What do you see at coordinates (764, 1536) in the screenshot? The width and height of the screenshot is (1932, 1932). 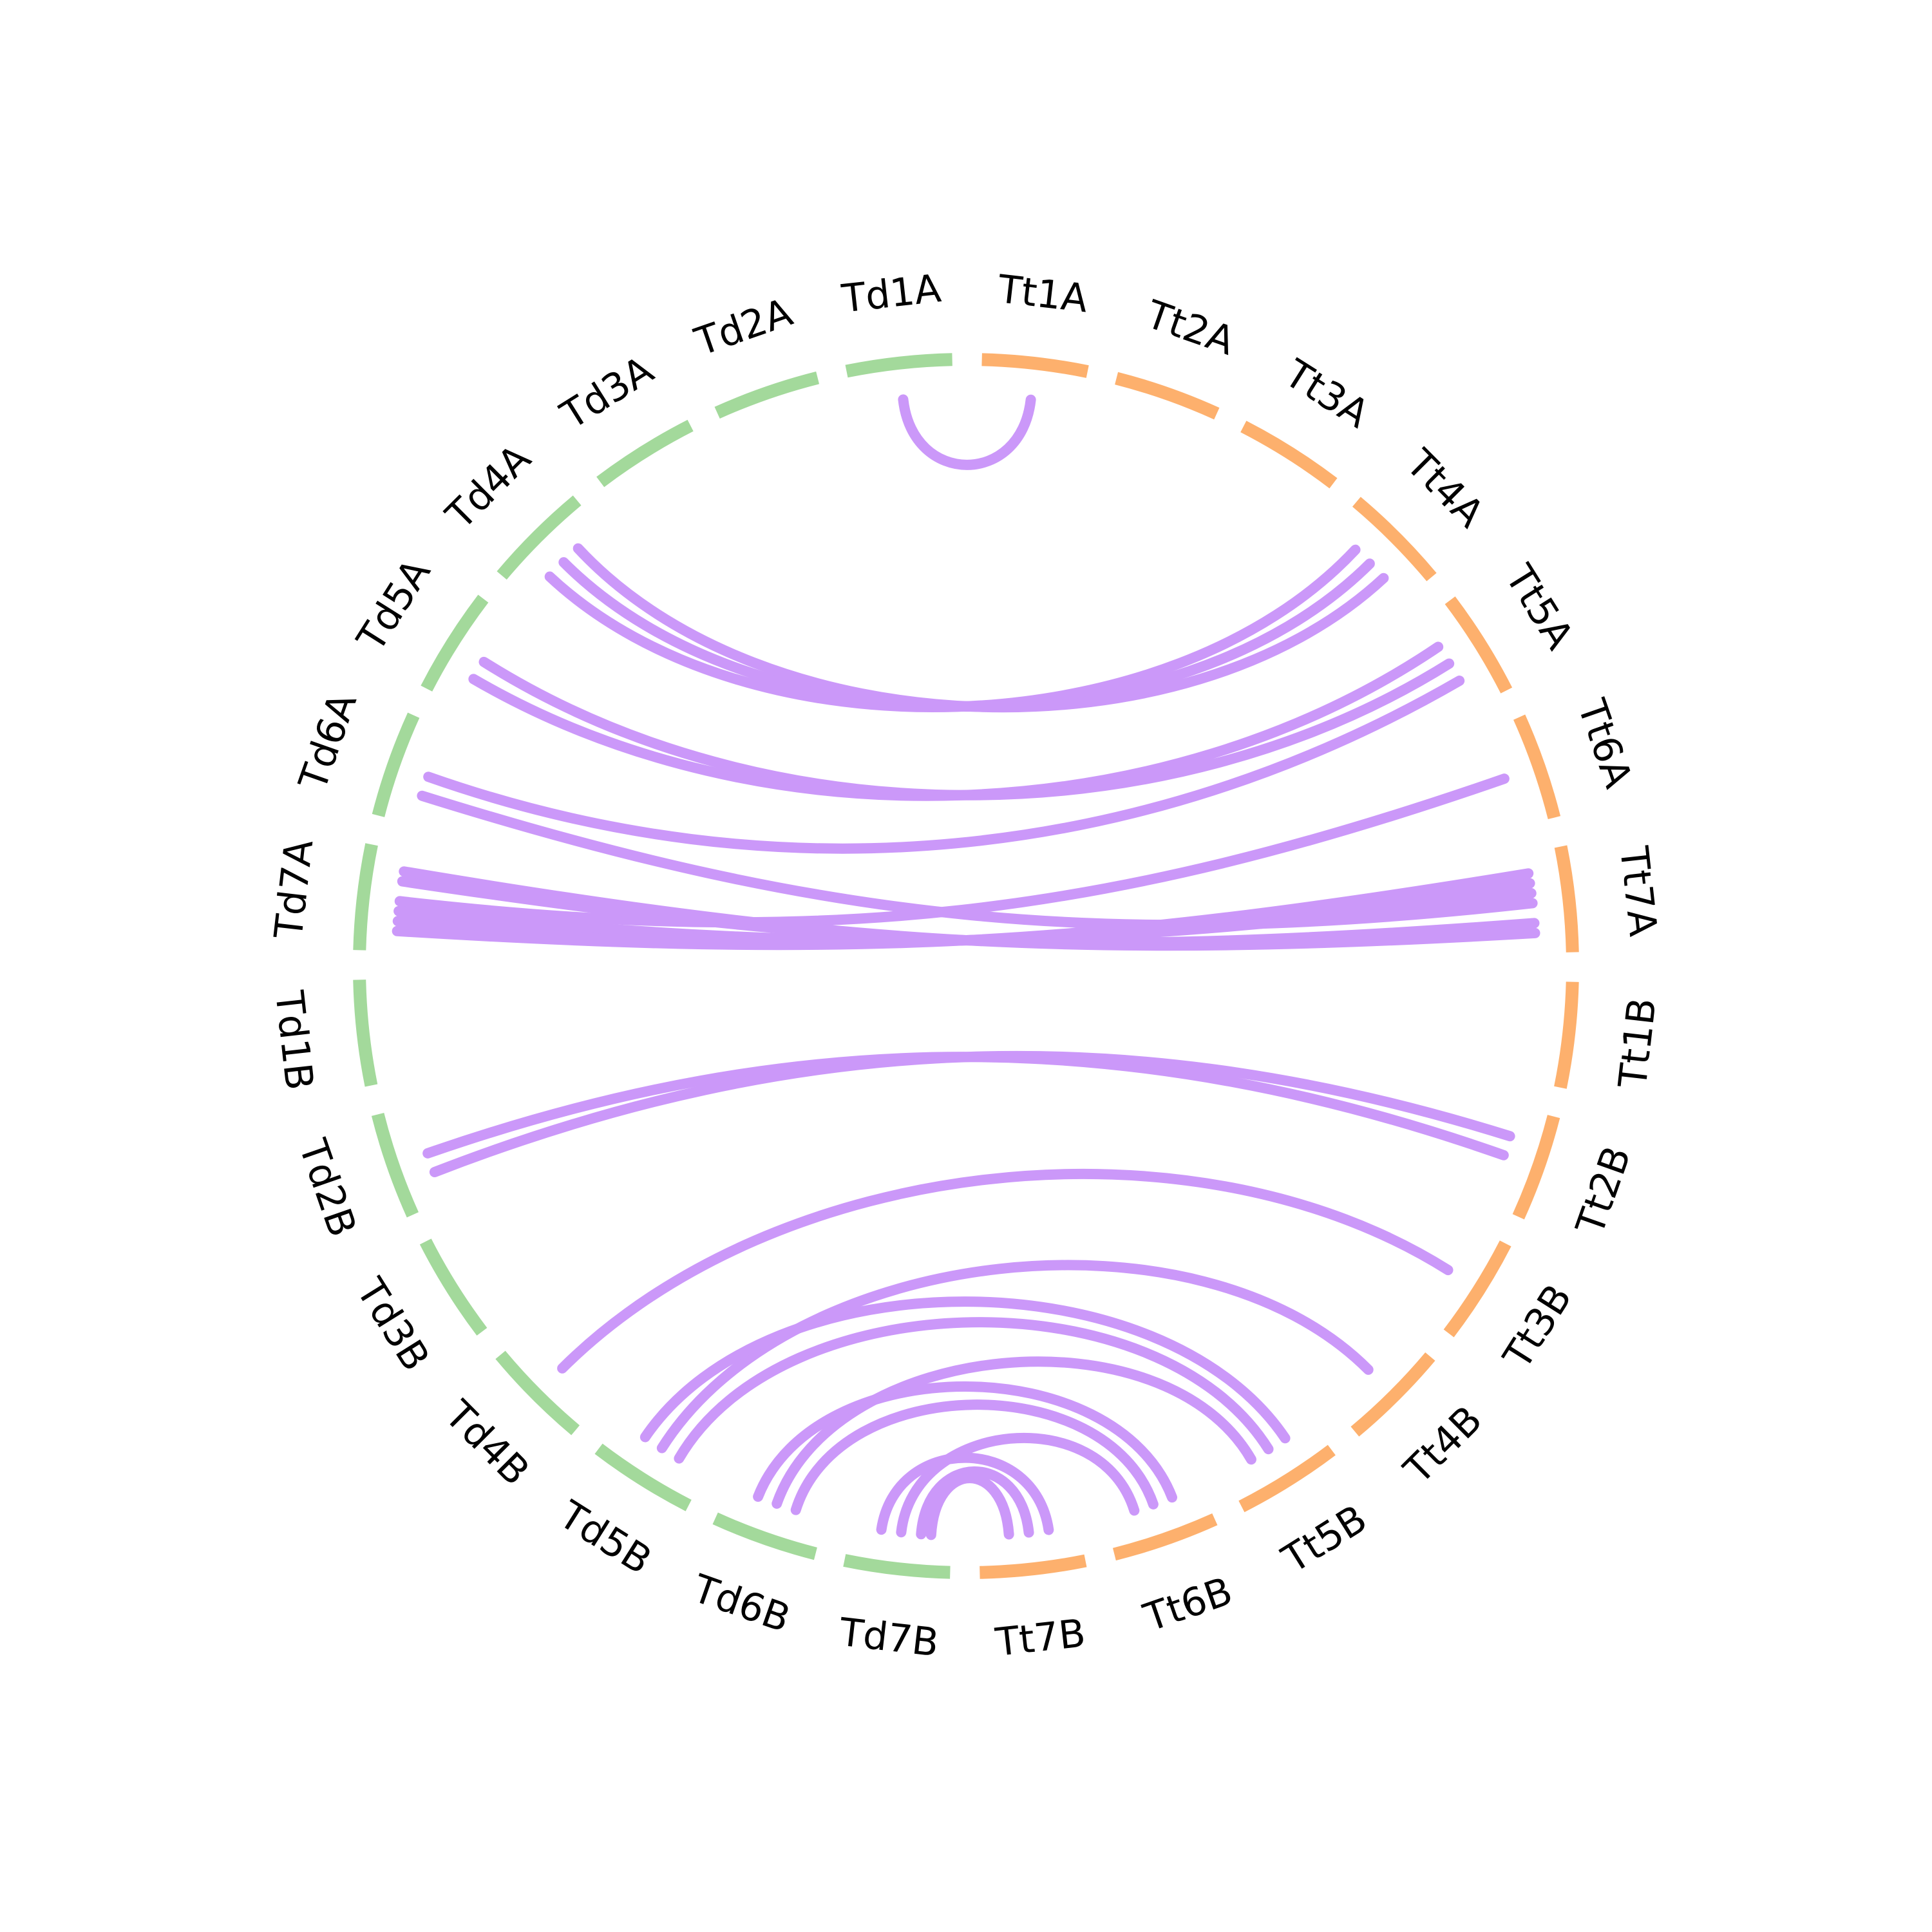 I see `chromosome-segment-td6b` at bounding box center [764, 1536].